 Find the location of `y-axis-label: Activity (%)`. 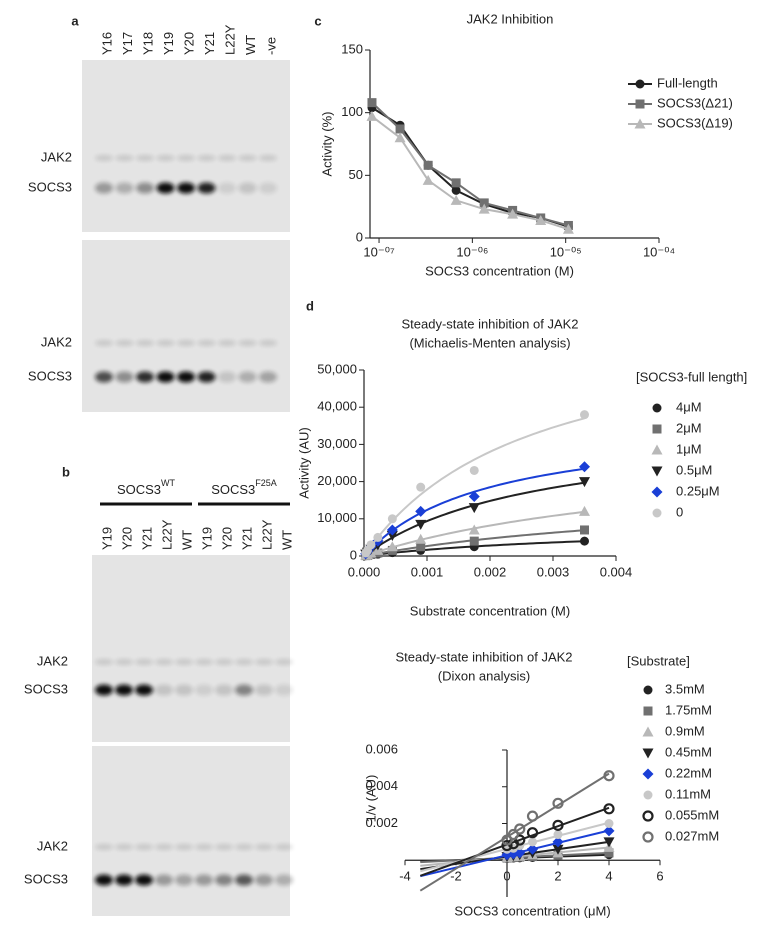

y-axis-label: Activity (%) is located at coordinates (326, 144).